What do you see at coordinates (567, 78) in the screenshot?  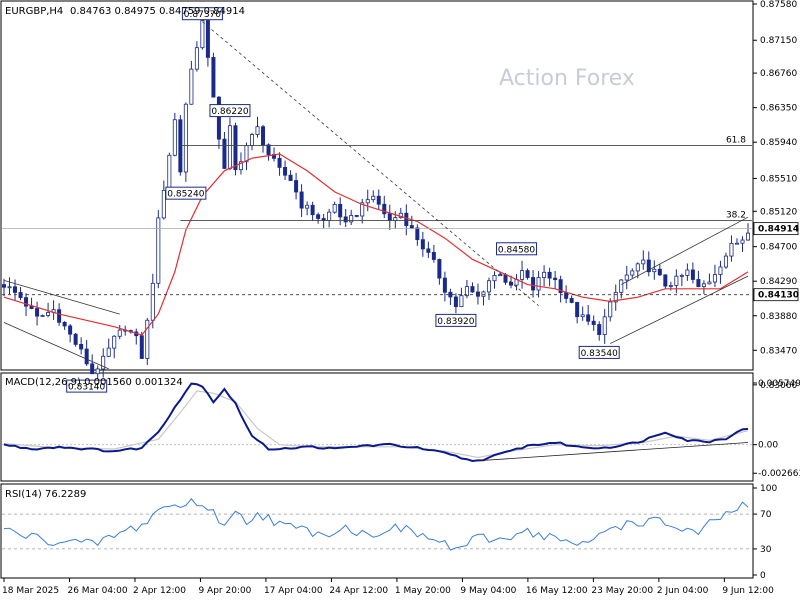 I see `watermark: Action Forex` at bounding box center [567, 78].